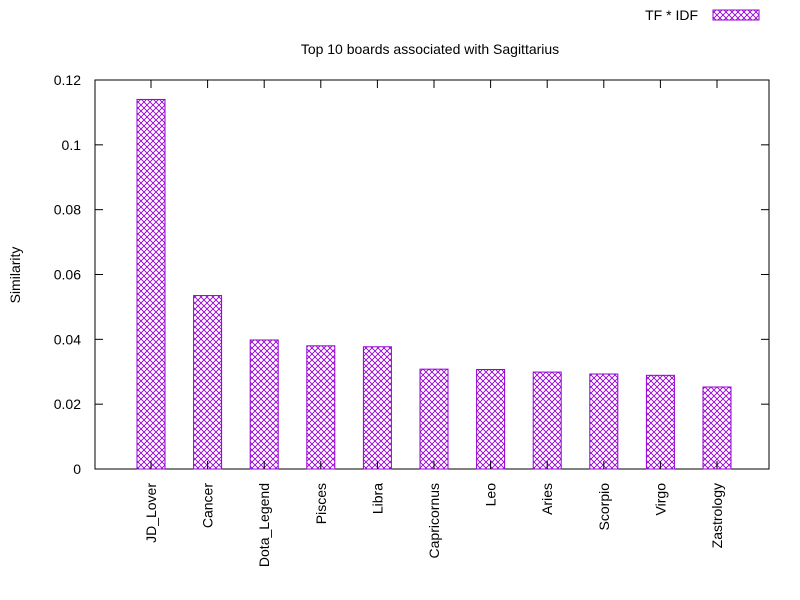 This screenshot has width=800, height=600. Describe the element at coordinates (67, 80) in the screenshot. I see `y-tick-label: 0.12` at that location.